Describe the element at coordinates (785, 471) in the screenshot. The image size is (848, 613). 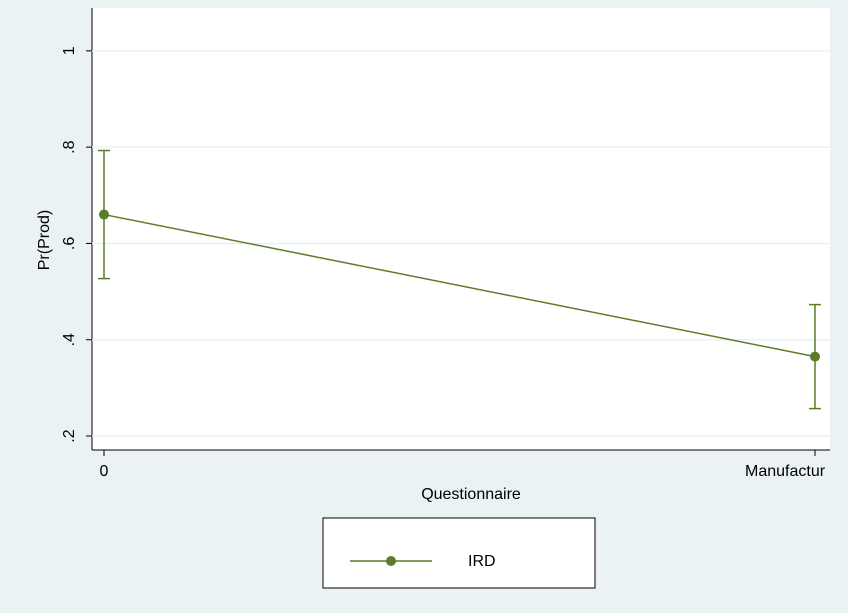
I see `x-tick-label: Manufactur` at that location.